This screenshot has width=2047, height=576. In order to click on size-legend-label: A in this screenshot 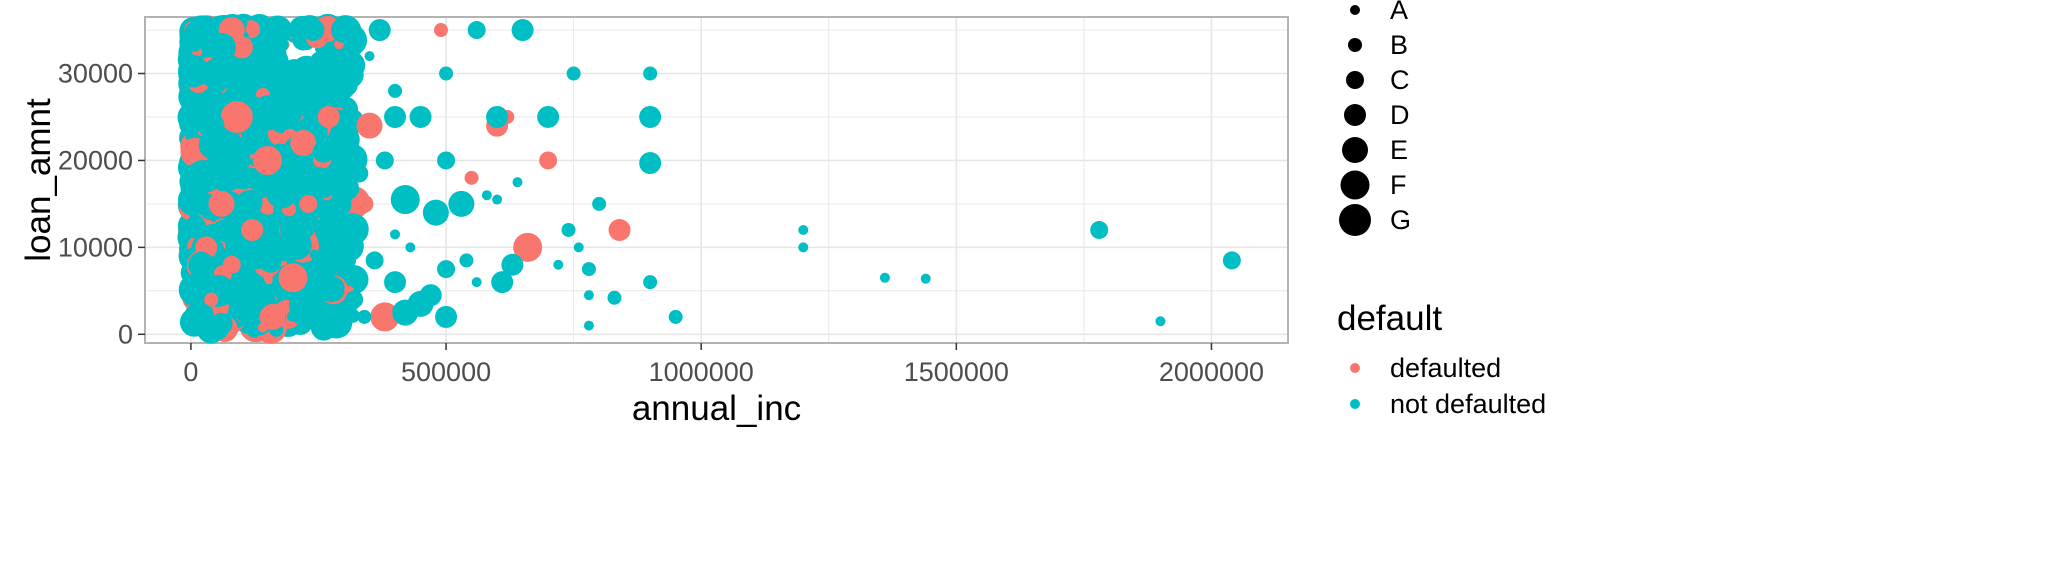, I will do `click(1399, 12)`.